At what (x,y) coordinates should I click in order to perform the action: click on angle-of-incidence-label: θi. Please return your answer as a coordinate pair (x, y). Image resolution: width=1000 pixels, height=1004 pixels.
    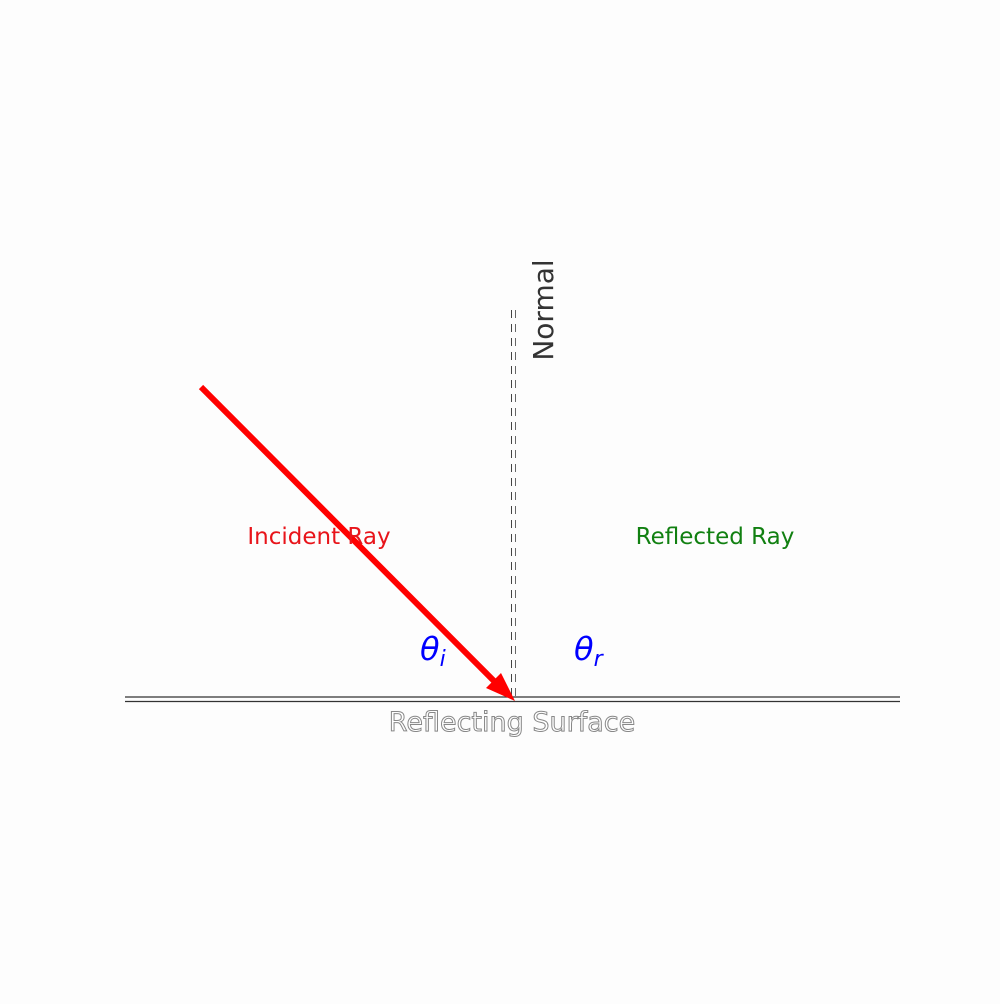
    Looking at the image, I should click on (433, 651).